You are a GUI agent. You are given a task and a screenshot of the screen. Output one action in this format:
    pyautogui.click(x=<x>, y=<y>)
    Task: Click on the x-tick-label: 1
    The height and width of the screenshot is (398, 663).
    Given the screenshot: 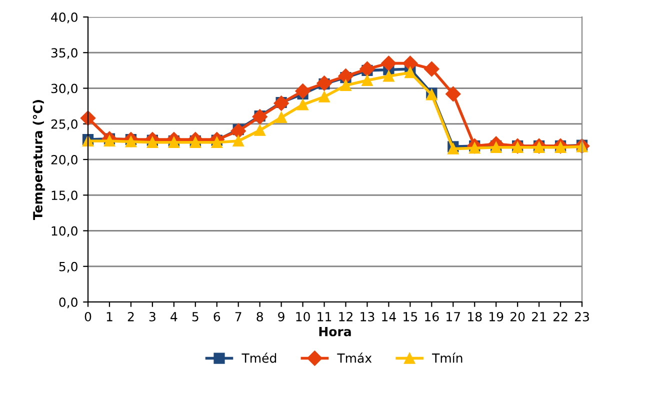 What is the action you would take?
    pyautogui.click(x=109, y=317)
    